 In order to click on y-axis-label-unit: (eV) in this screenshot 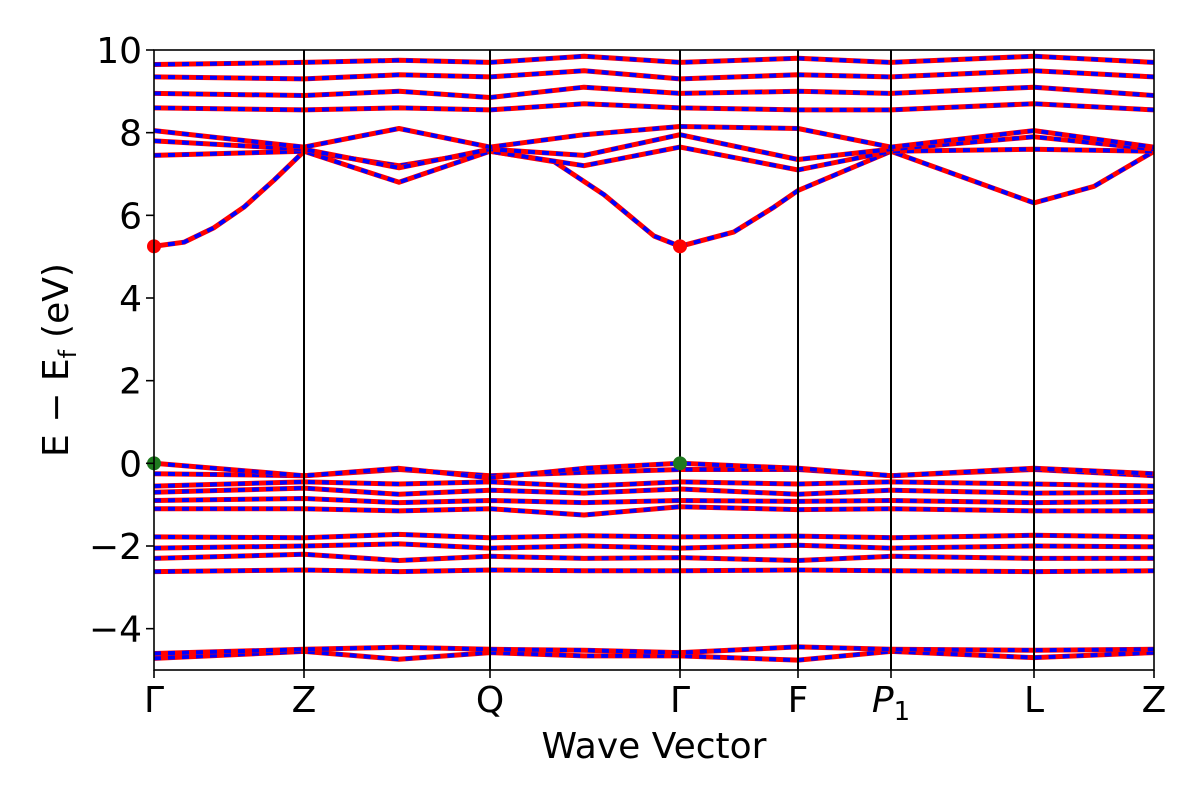, I will do `click(56, 300)`.